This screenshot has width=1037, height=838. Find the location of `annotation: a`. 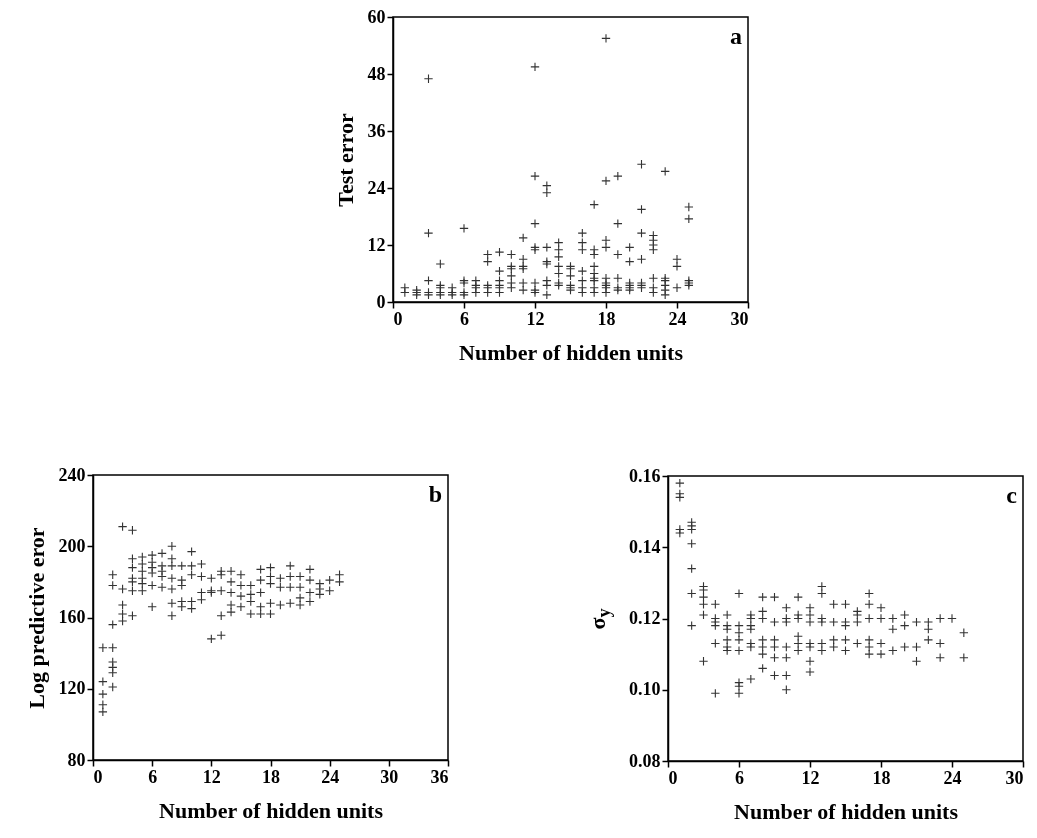

annotation: a is located at coordinates (736, 36).